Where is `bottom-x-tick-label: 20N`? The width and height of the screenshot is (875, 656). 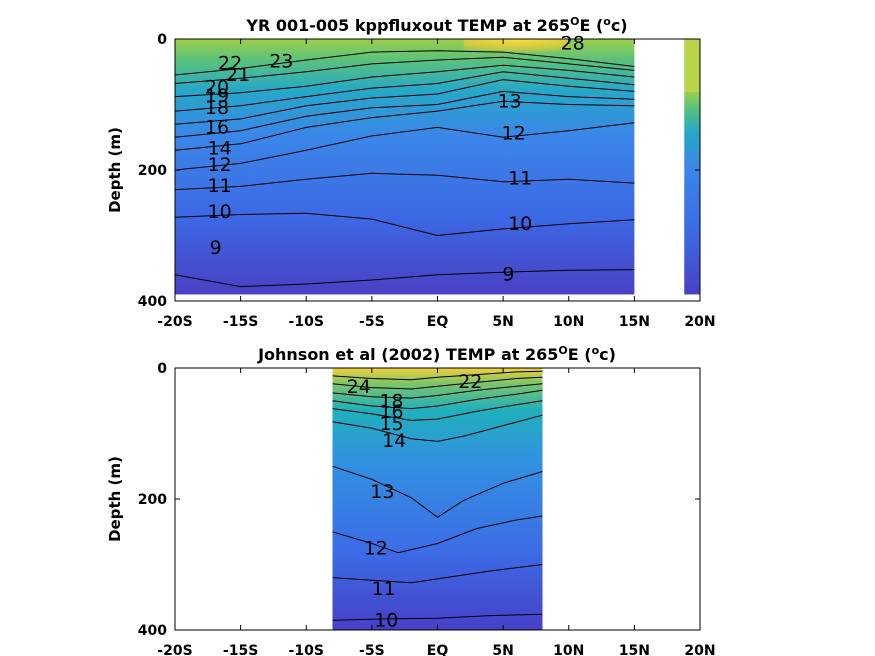 bottom-x-tick-label: 20N is located at coordinates (699, 649).